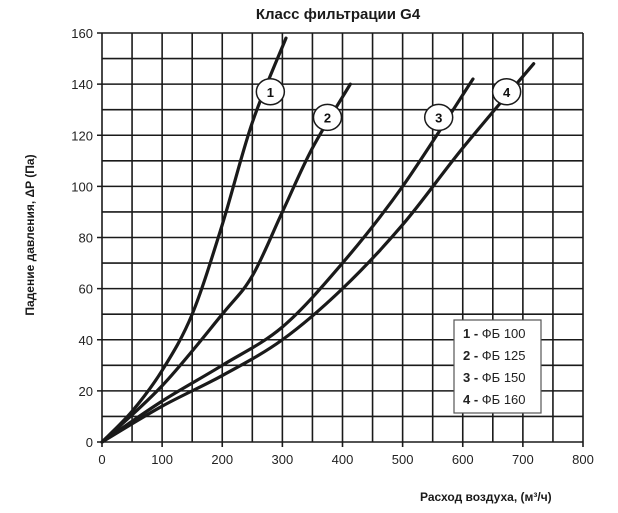  I want to click on legend-entry-1: 1 - ФБ 100, so click(494, 333).